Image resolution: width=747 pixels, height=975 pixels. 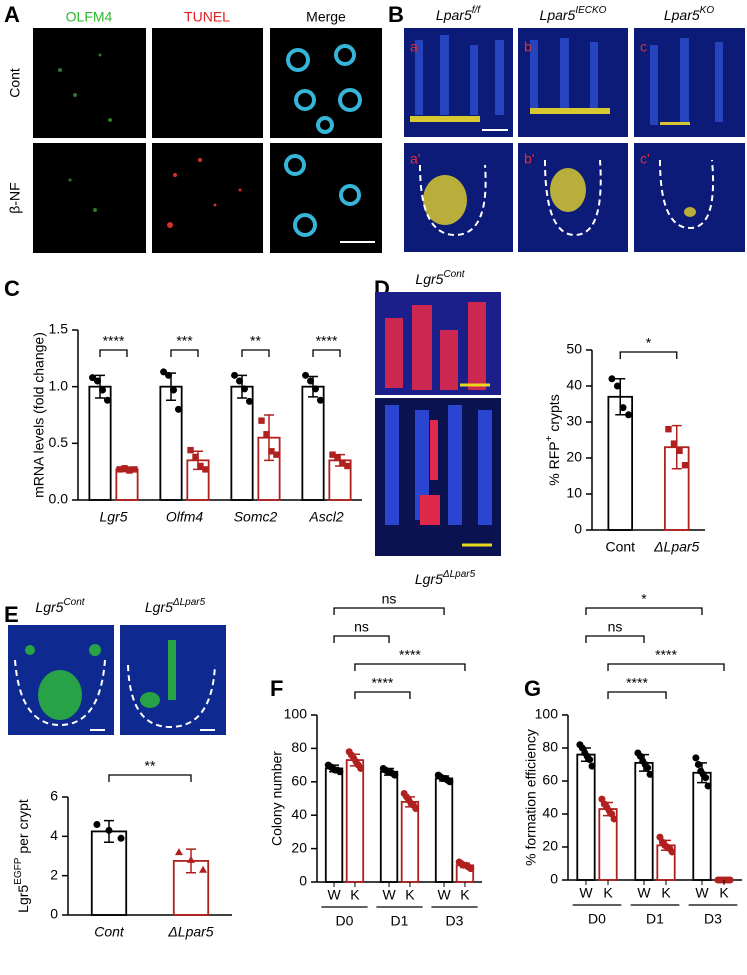 What do you see at coordinates (59, 385) in the screenshot?
I see `y-tick-label: 1.0` at bounding box center [59, 385].